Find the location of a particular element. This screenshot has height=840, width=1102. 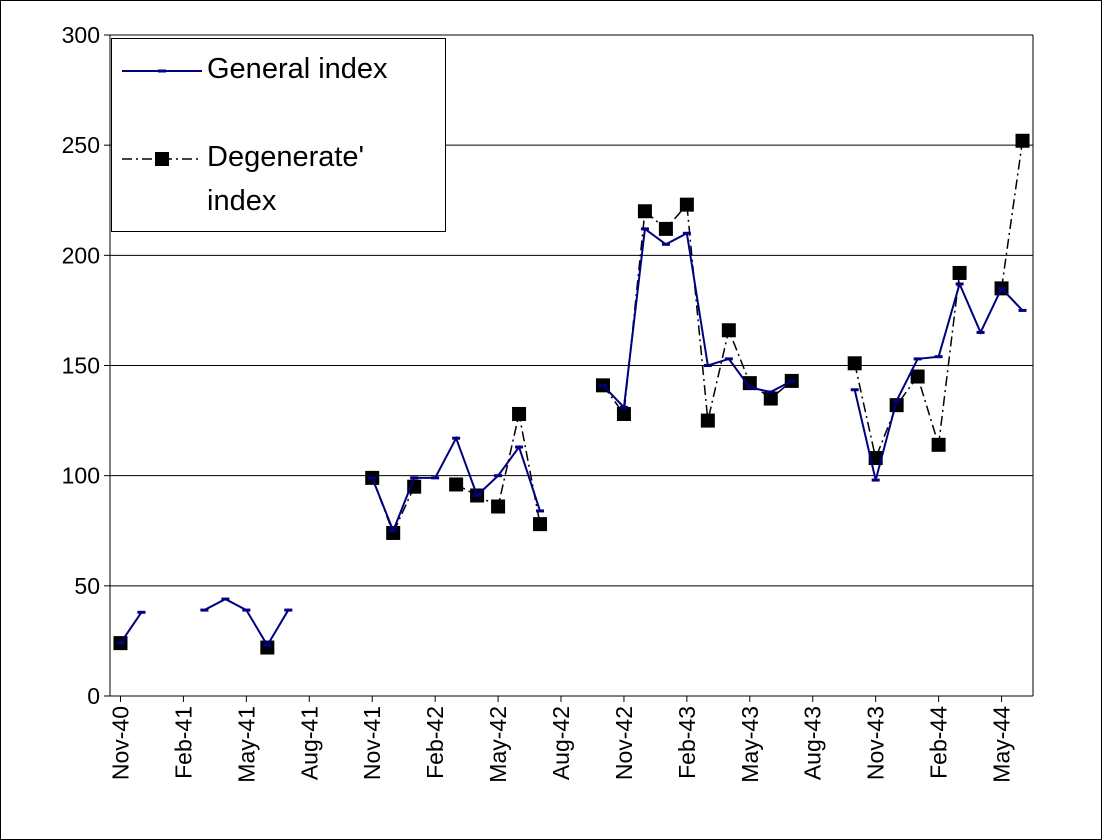

legend-label: Degenerate' index is located at coordinates (286, 179).